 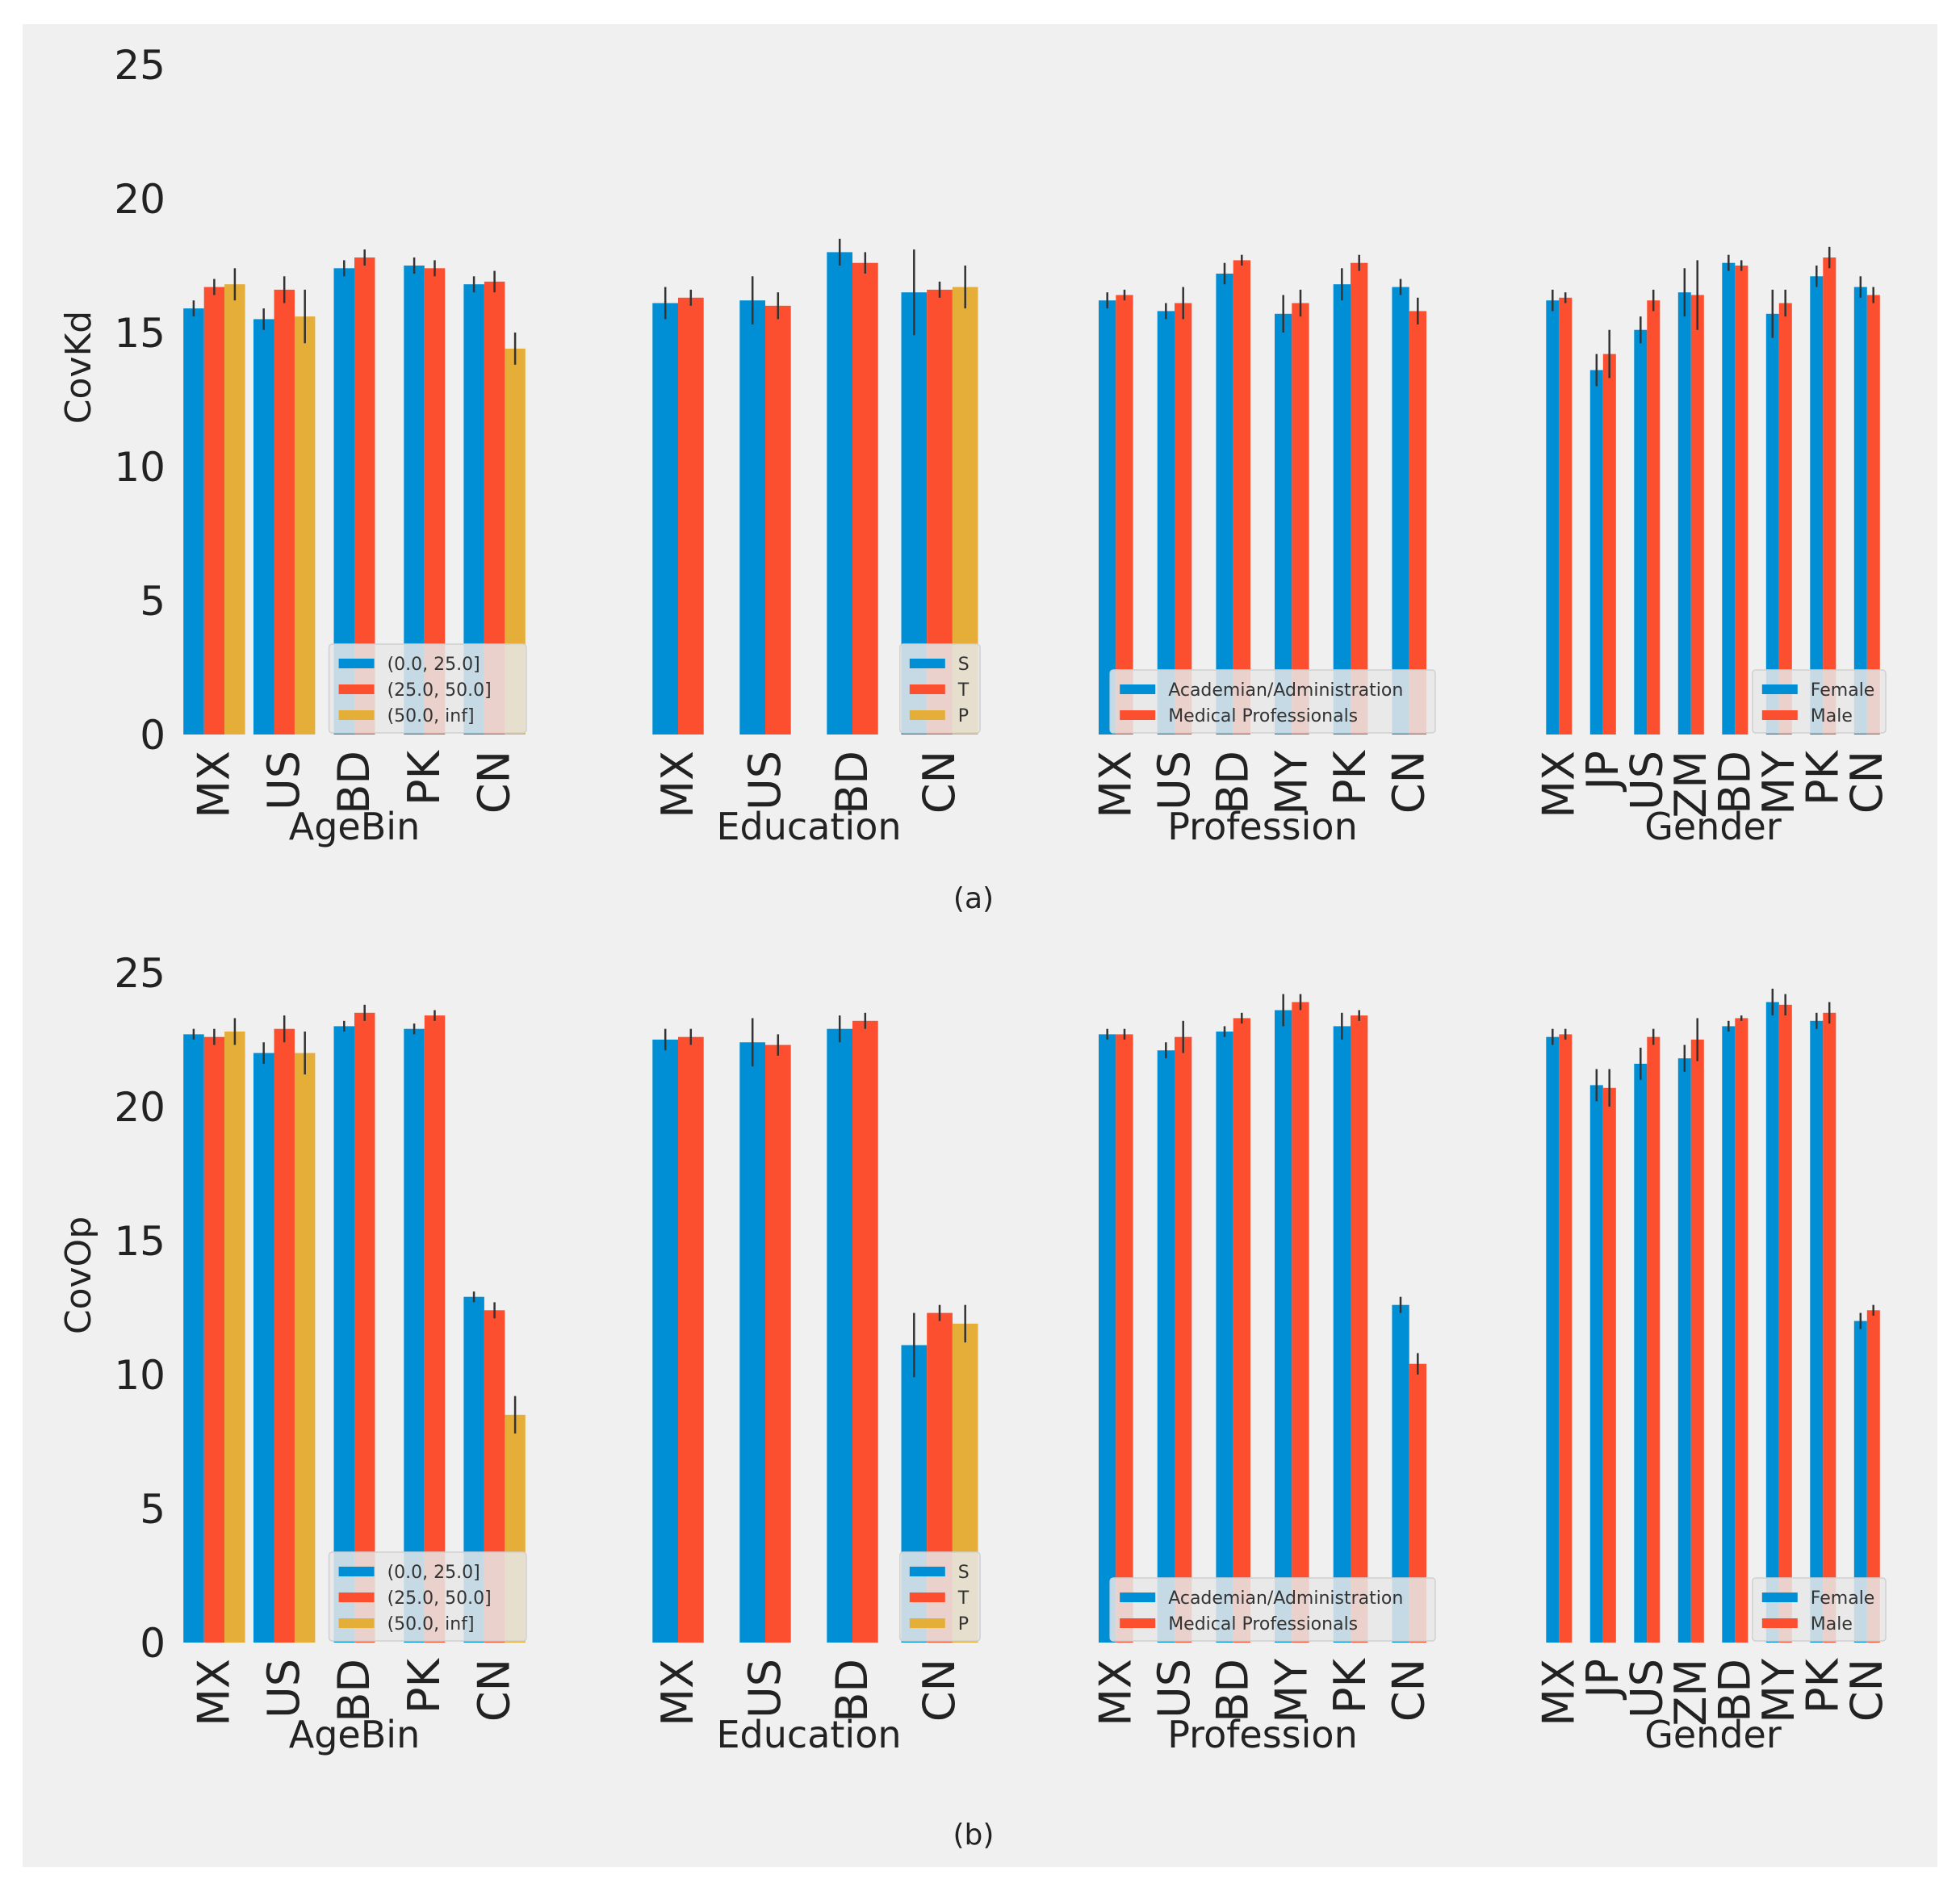 What do you see at coordinates (1263, 716) in the screenshot?
I see `legend-label: Medical Professionals` at bounding box center [1263, 716].